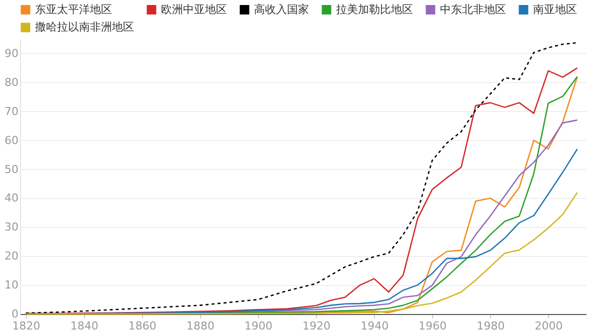 The image size is (600, 335). What do you see at coordinates (15, 314) in the screenshot?
I see `y-tick-label: 0` at bounding box center [15, 314].